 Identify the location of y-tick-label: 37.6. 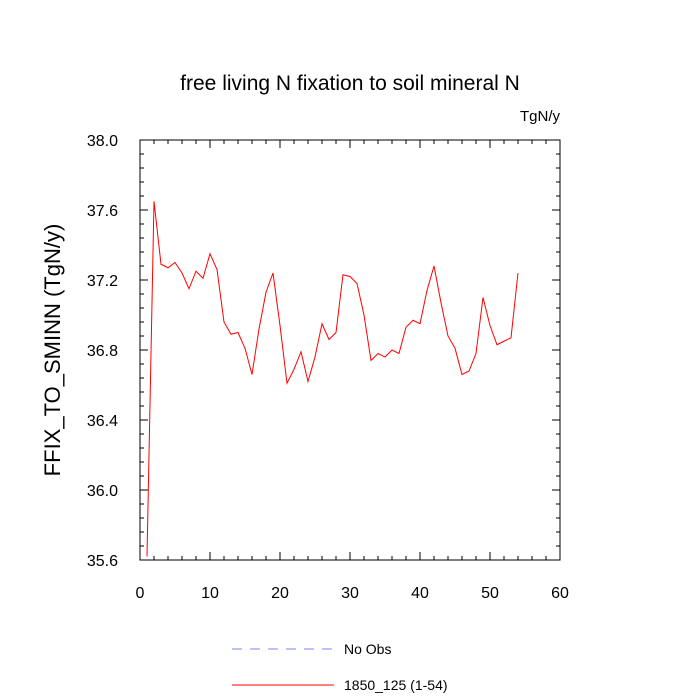
(102, 211).